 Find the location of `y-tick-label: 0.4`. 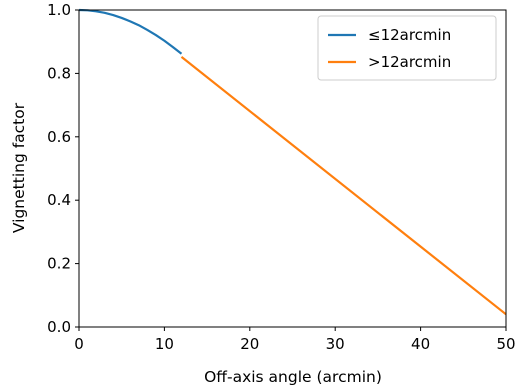

y-tick-label: 0.4 is located at coordinates (59, 200).